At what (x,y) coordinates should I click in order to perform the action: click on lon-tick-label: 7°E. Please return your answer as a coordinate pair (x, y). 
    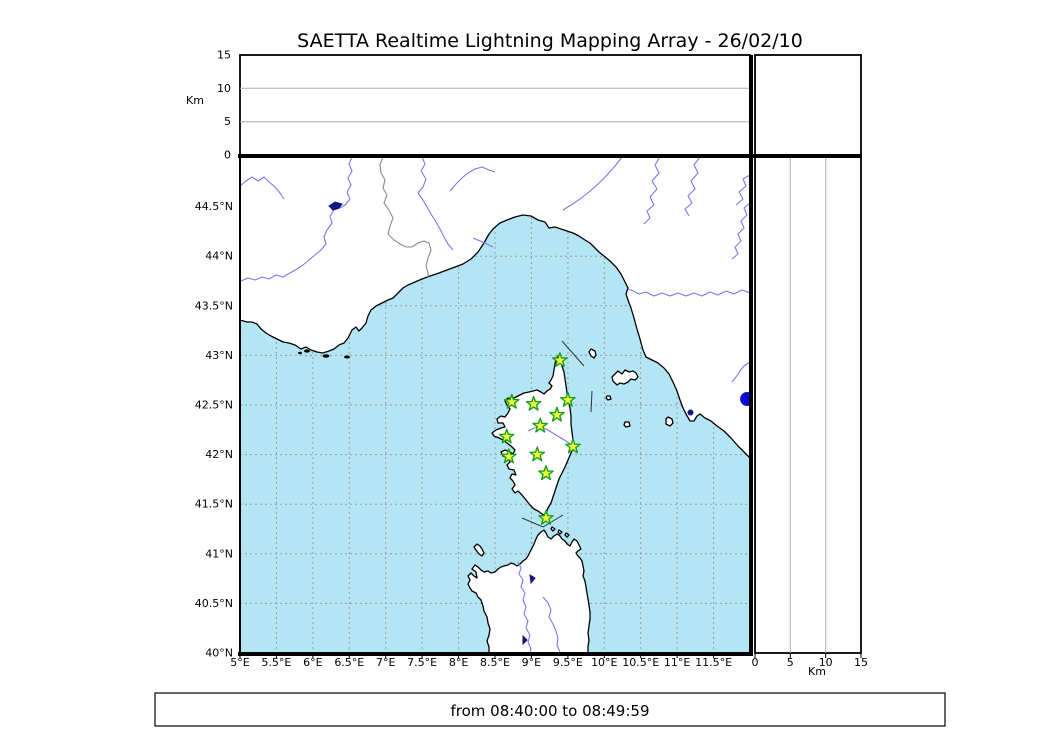
    Looking at the image, I should click on (385, 662).